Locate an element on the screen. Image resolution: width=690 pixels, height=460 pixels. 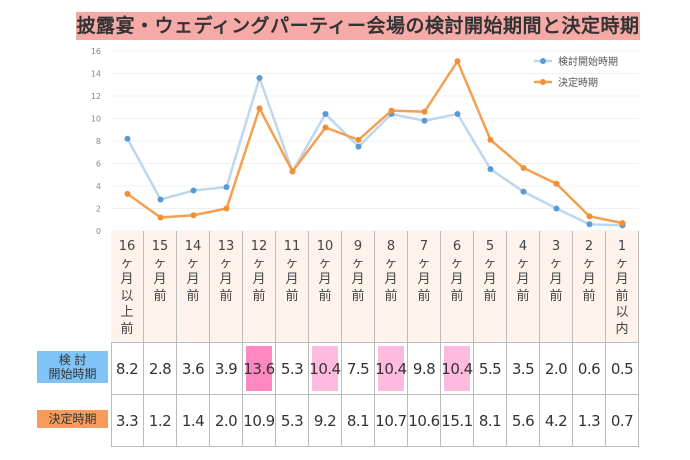
y-tick-label: 10 is located at coordinates (96, 119).